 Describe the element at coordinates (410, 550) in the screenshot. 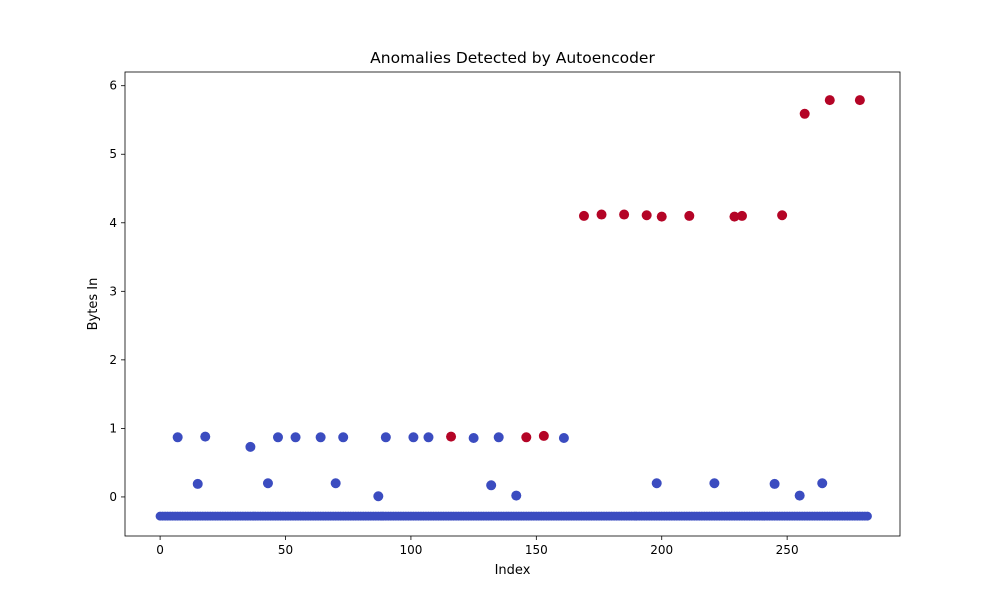

I see `x-tick-label: 100` at that location.